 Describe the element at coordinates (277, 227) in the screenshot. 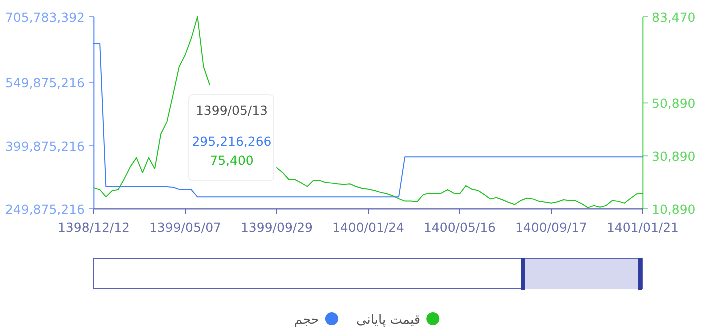

I see `x-tick-label: 1399/09/29` at that location.